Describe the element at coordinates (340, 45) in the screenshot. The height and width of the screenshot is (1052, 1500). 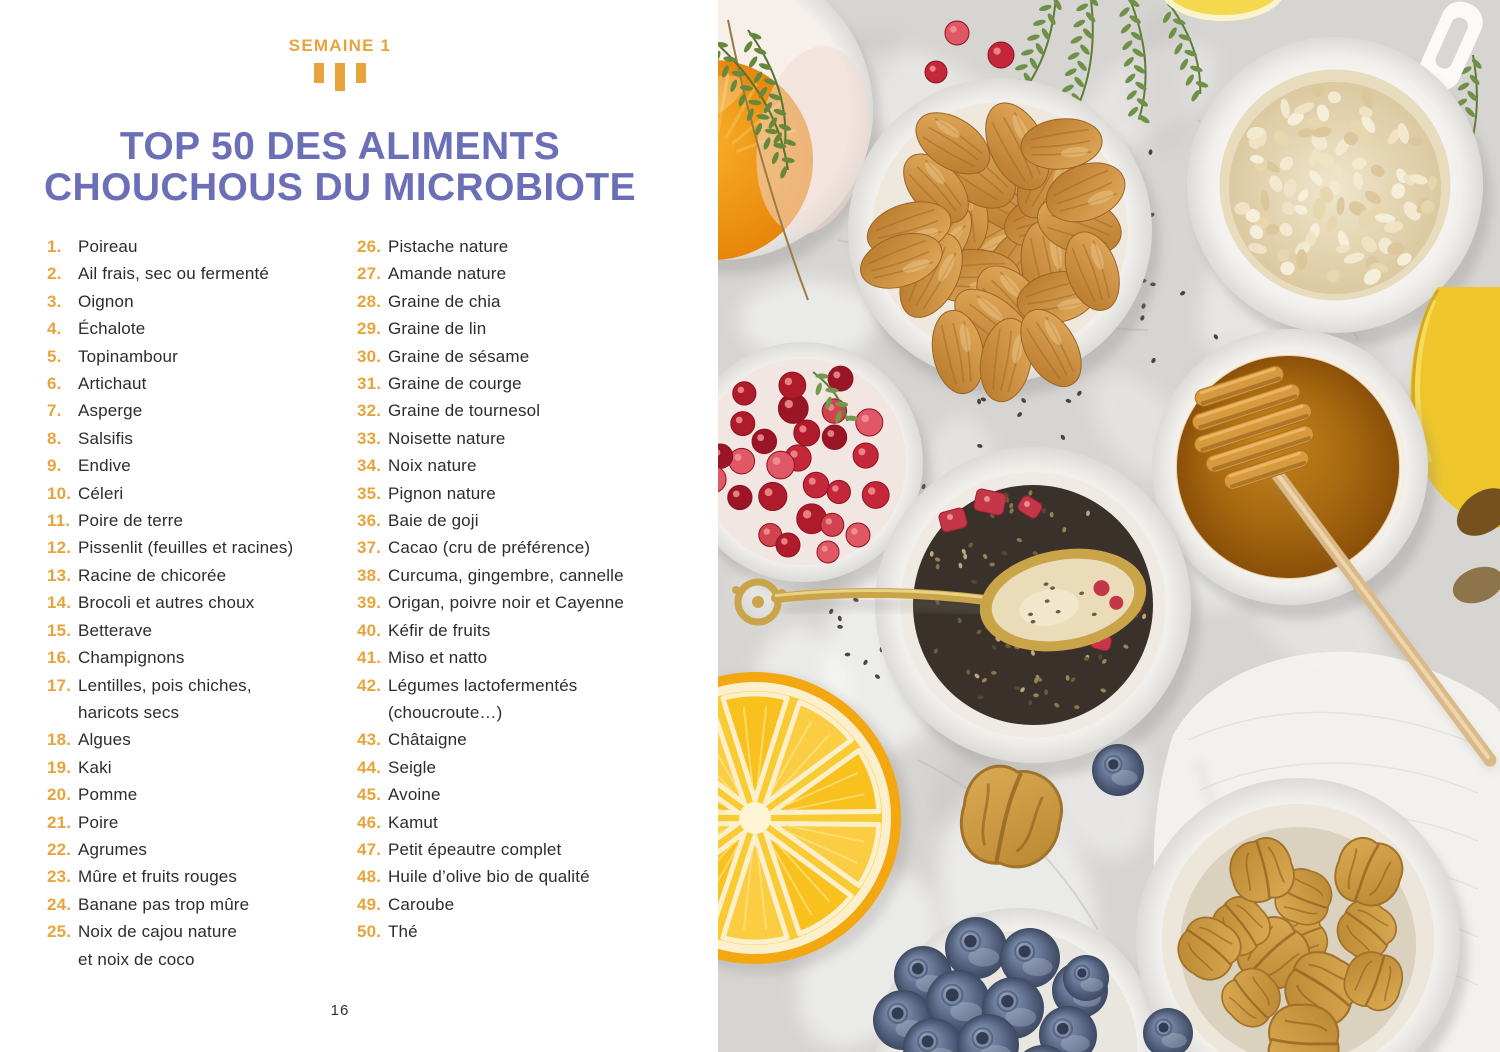
I see `week-label: SEMAINE 1` at that location.